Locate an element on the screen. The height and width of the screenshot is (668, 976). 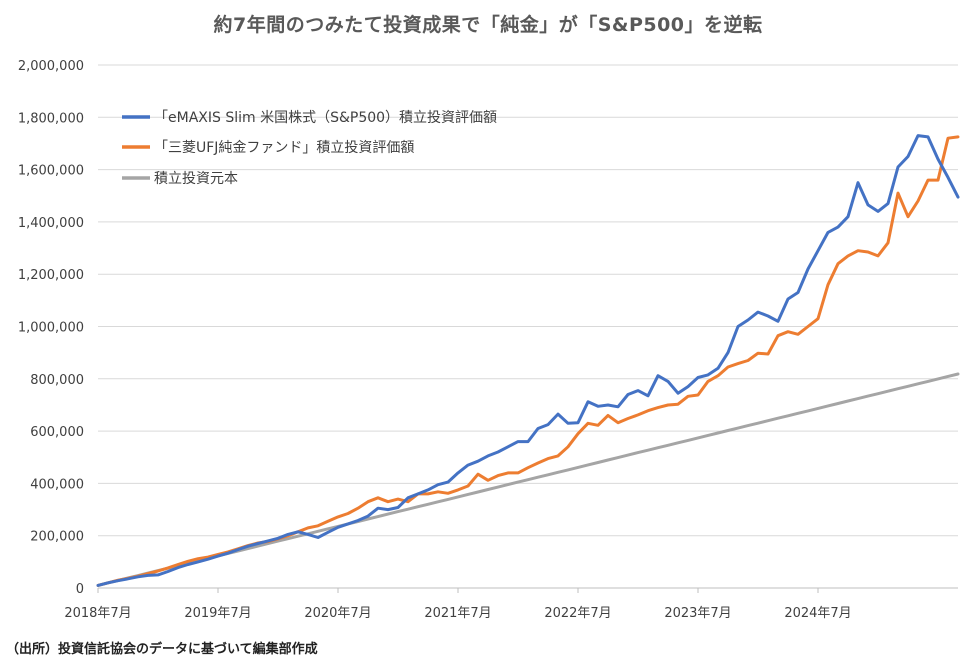
y-tick-label: 800,000 is located at coordinates (57, 380).